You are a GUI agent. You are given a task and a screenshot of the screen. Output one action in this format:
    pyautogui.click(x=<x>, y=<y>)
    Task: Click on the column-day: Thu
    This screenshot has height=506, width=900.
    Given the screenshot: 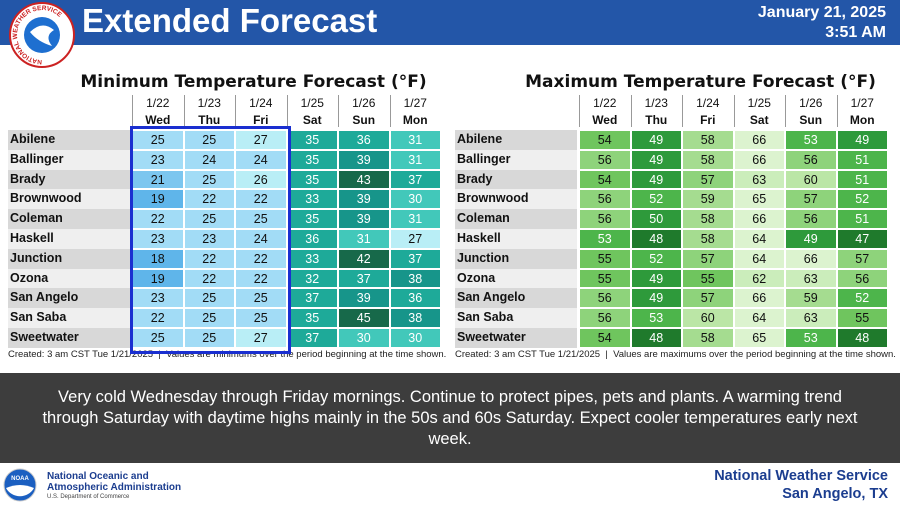 What is the action you would take?
    pyautogui.click(x=656, y=120)
    